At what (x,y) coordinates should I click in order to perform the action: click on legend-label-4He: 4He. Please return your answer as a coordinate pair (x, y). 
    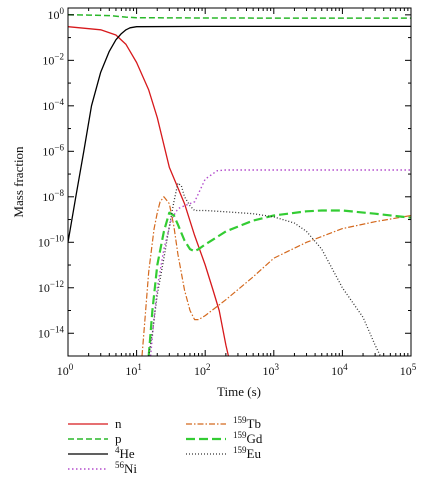
    Looking at the image, I should click on (125, 453).